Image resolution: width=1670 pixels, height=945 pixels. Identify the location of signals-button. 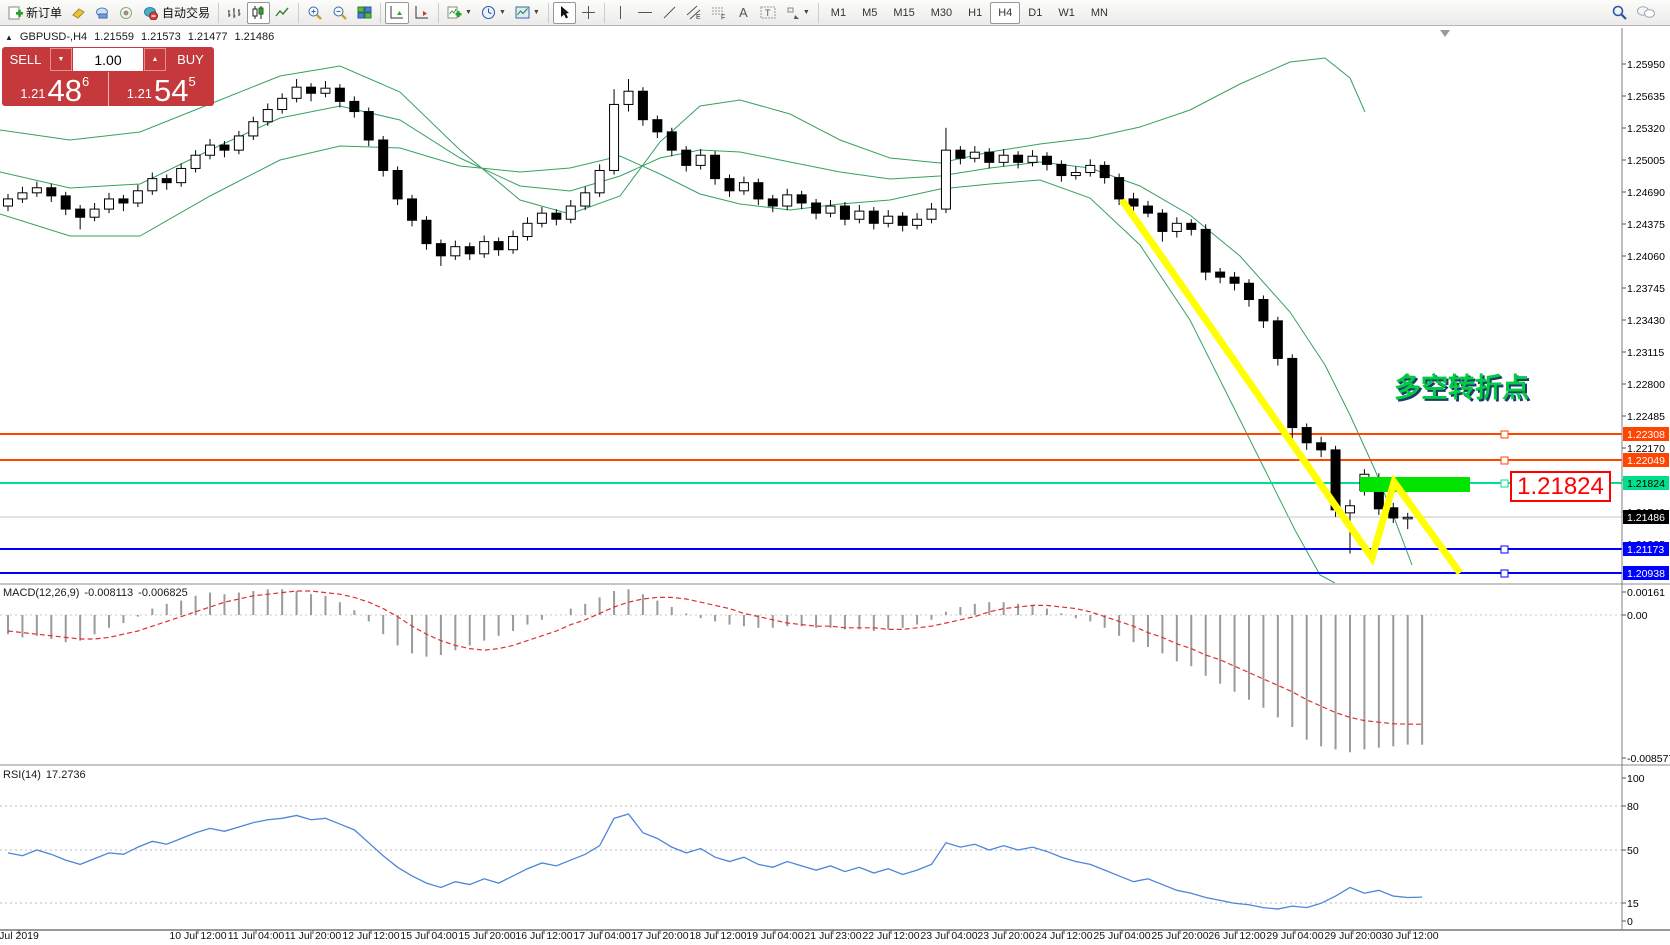
(126, 13).